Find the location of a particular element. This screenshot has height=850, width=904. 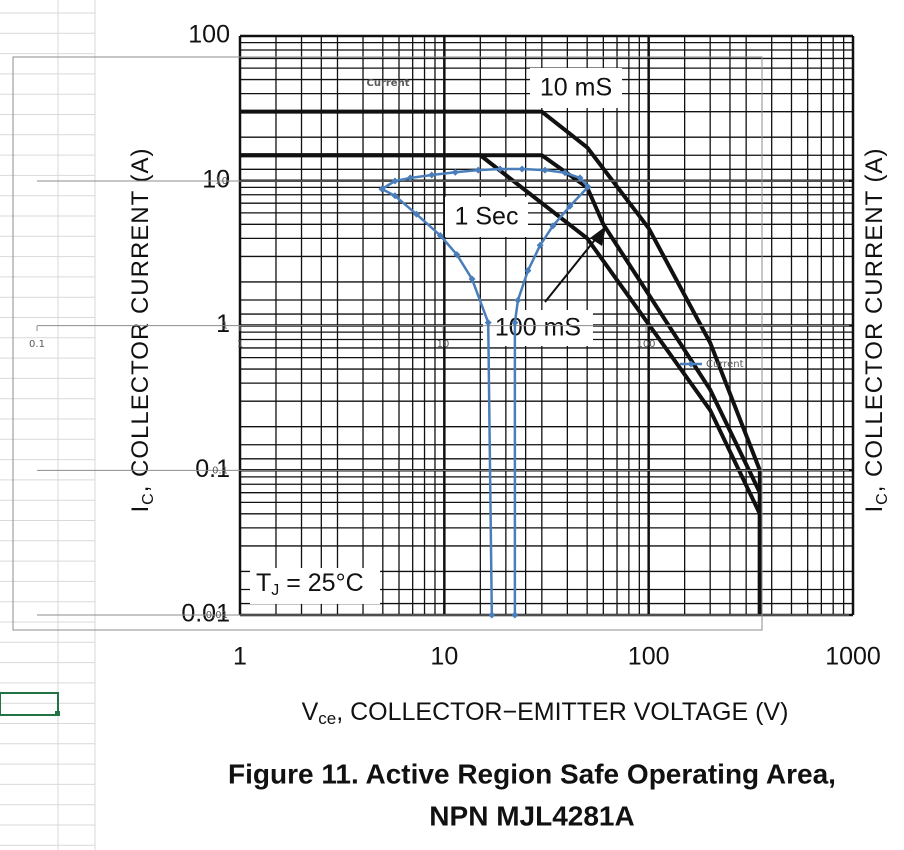

series-label: 1 Sec is located at coordinates (487, 217).